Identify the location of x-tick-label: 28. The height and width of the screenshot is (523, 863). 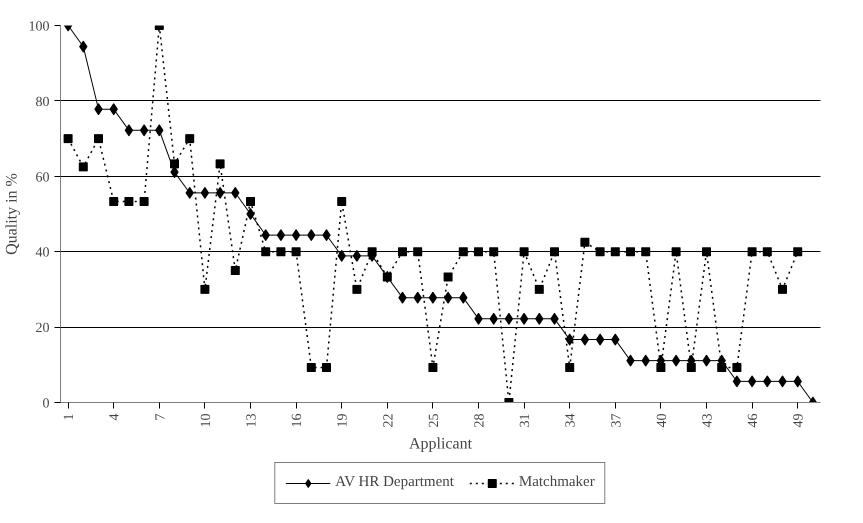
(480, 421).